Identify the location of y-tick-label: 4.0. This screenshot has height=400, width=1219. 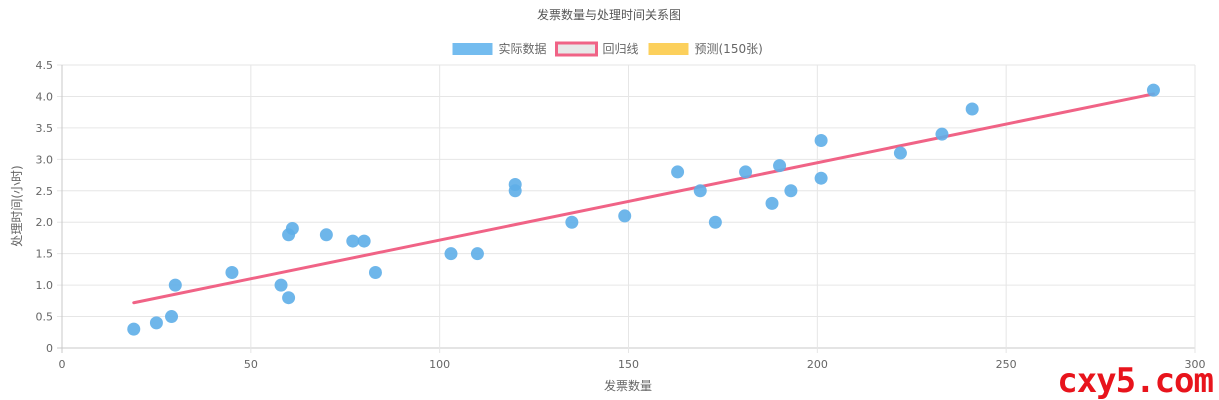
(45, 96).